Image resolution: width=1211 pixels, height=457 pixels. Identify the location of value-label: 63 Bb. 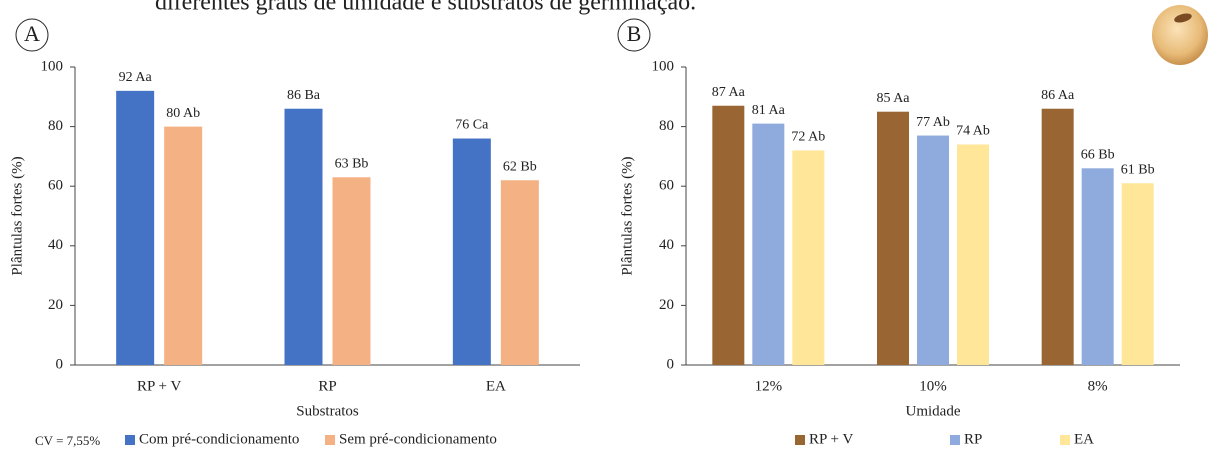
(352, 163).